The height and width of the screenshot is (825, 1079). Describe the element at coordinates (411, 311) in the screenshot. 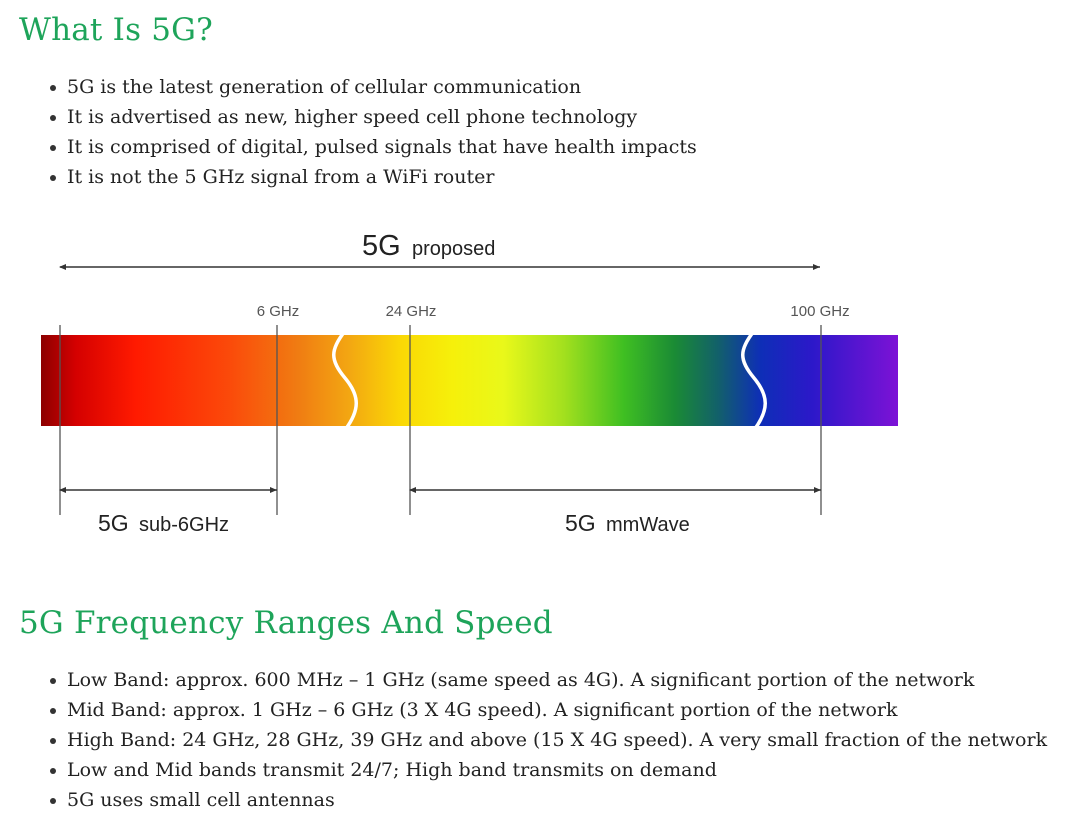

I see `tick-label-24ghz: 24 GHz` at that location.